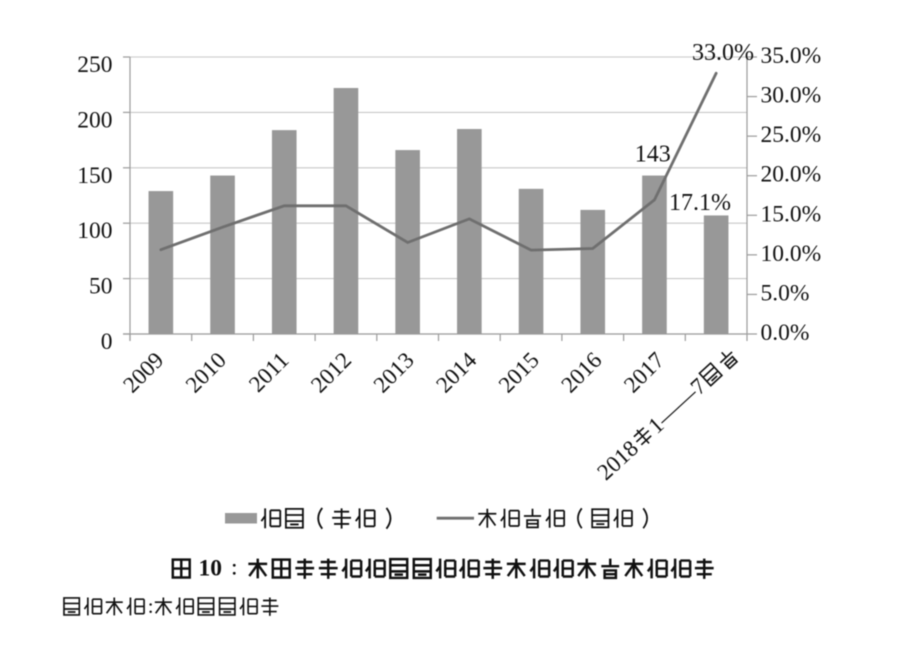  What do you see at coordinates (791, 56) in the screenshot?
I see `svg-text: 35.0%` at bounding box center [791, 56].